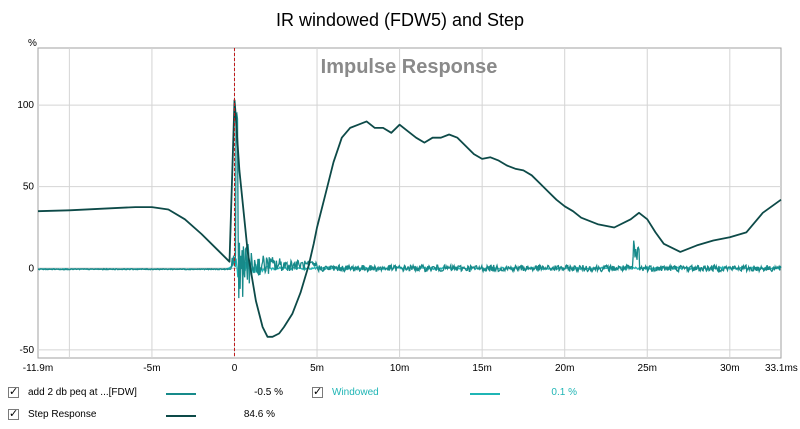  What do you see at coordinates (268, 392) in the screenshot?
I see `legend-value-peq-fdw: -0.5 %` at bounding box center [268, 392].